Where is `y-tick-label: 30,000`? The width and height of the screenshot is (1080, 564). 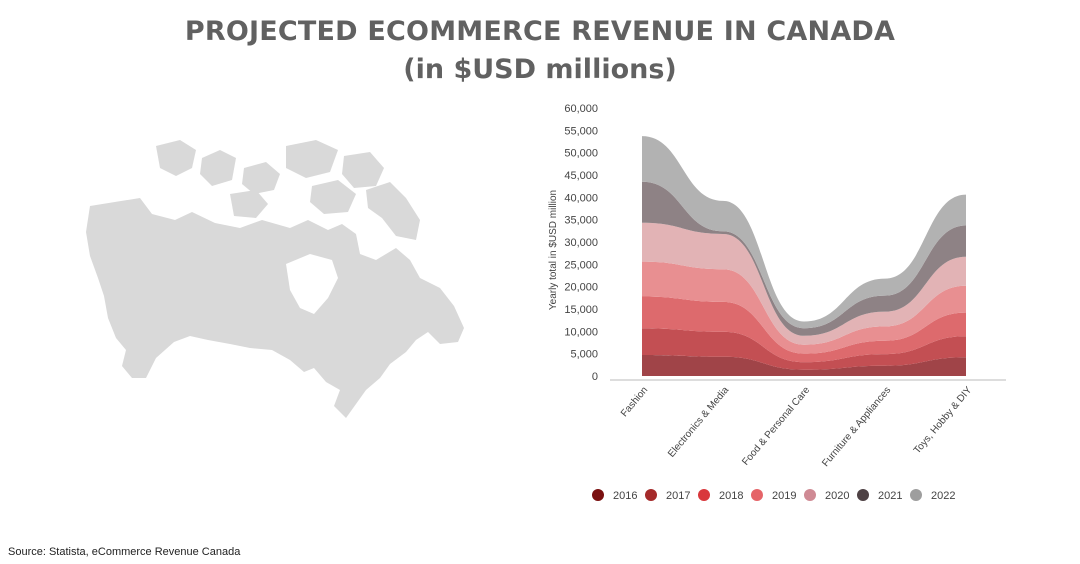 y-tick-label: 30,000 is located at coordinates (581, 243).